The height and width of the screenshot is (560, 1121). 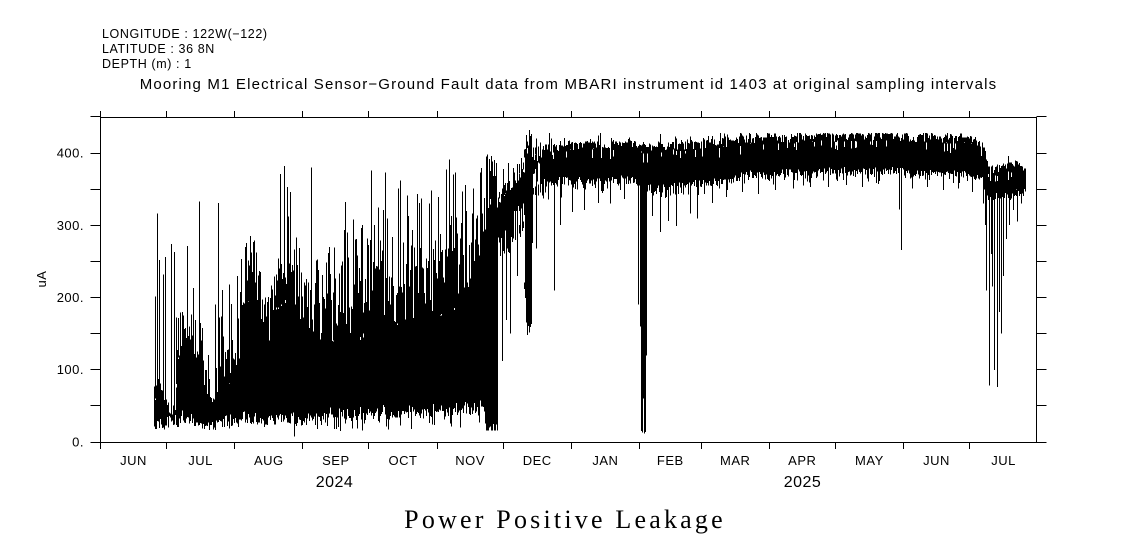 What do you see at coordinates (537, 460) in the screenshot?
I see `svg-text: DEC` at bounding box center [537, 460].